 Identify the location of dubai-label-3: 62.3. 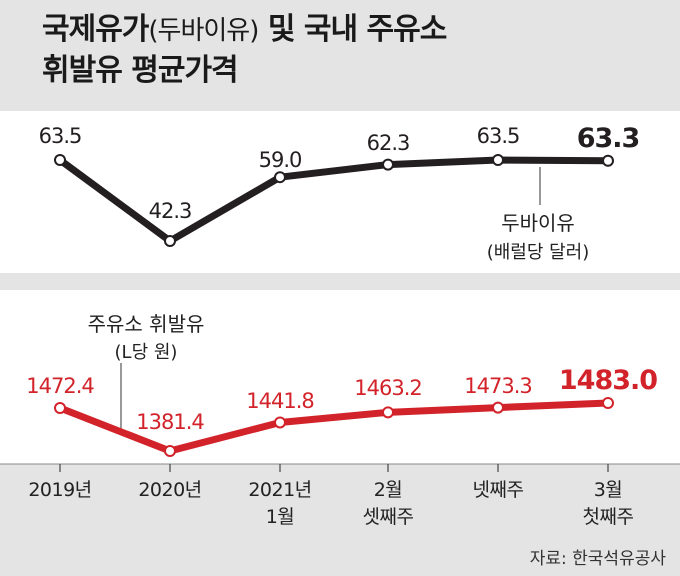
(388, 143).